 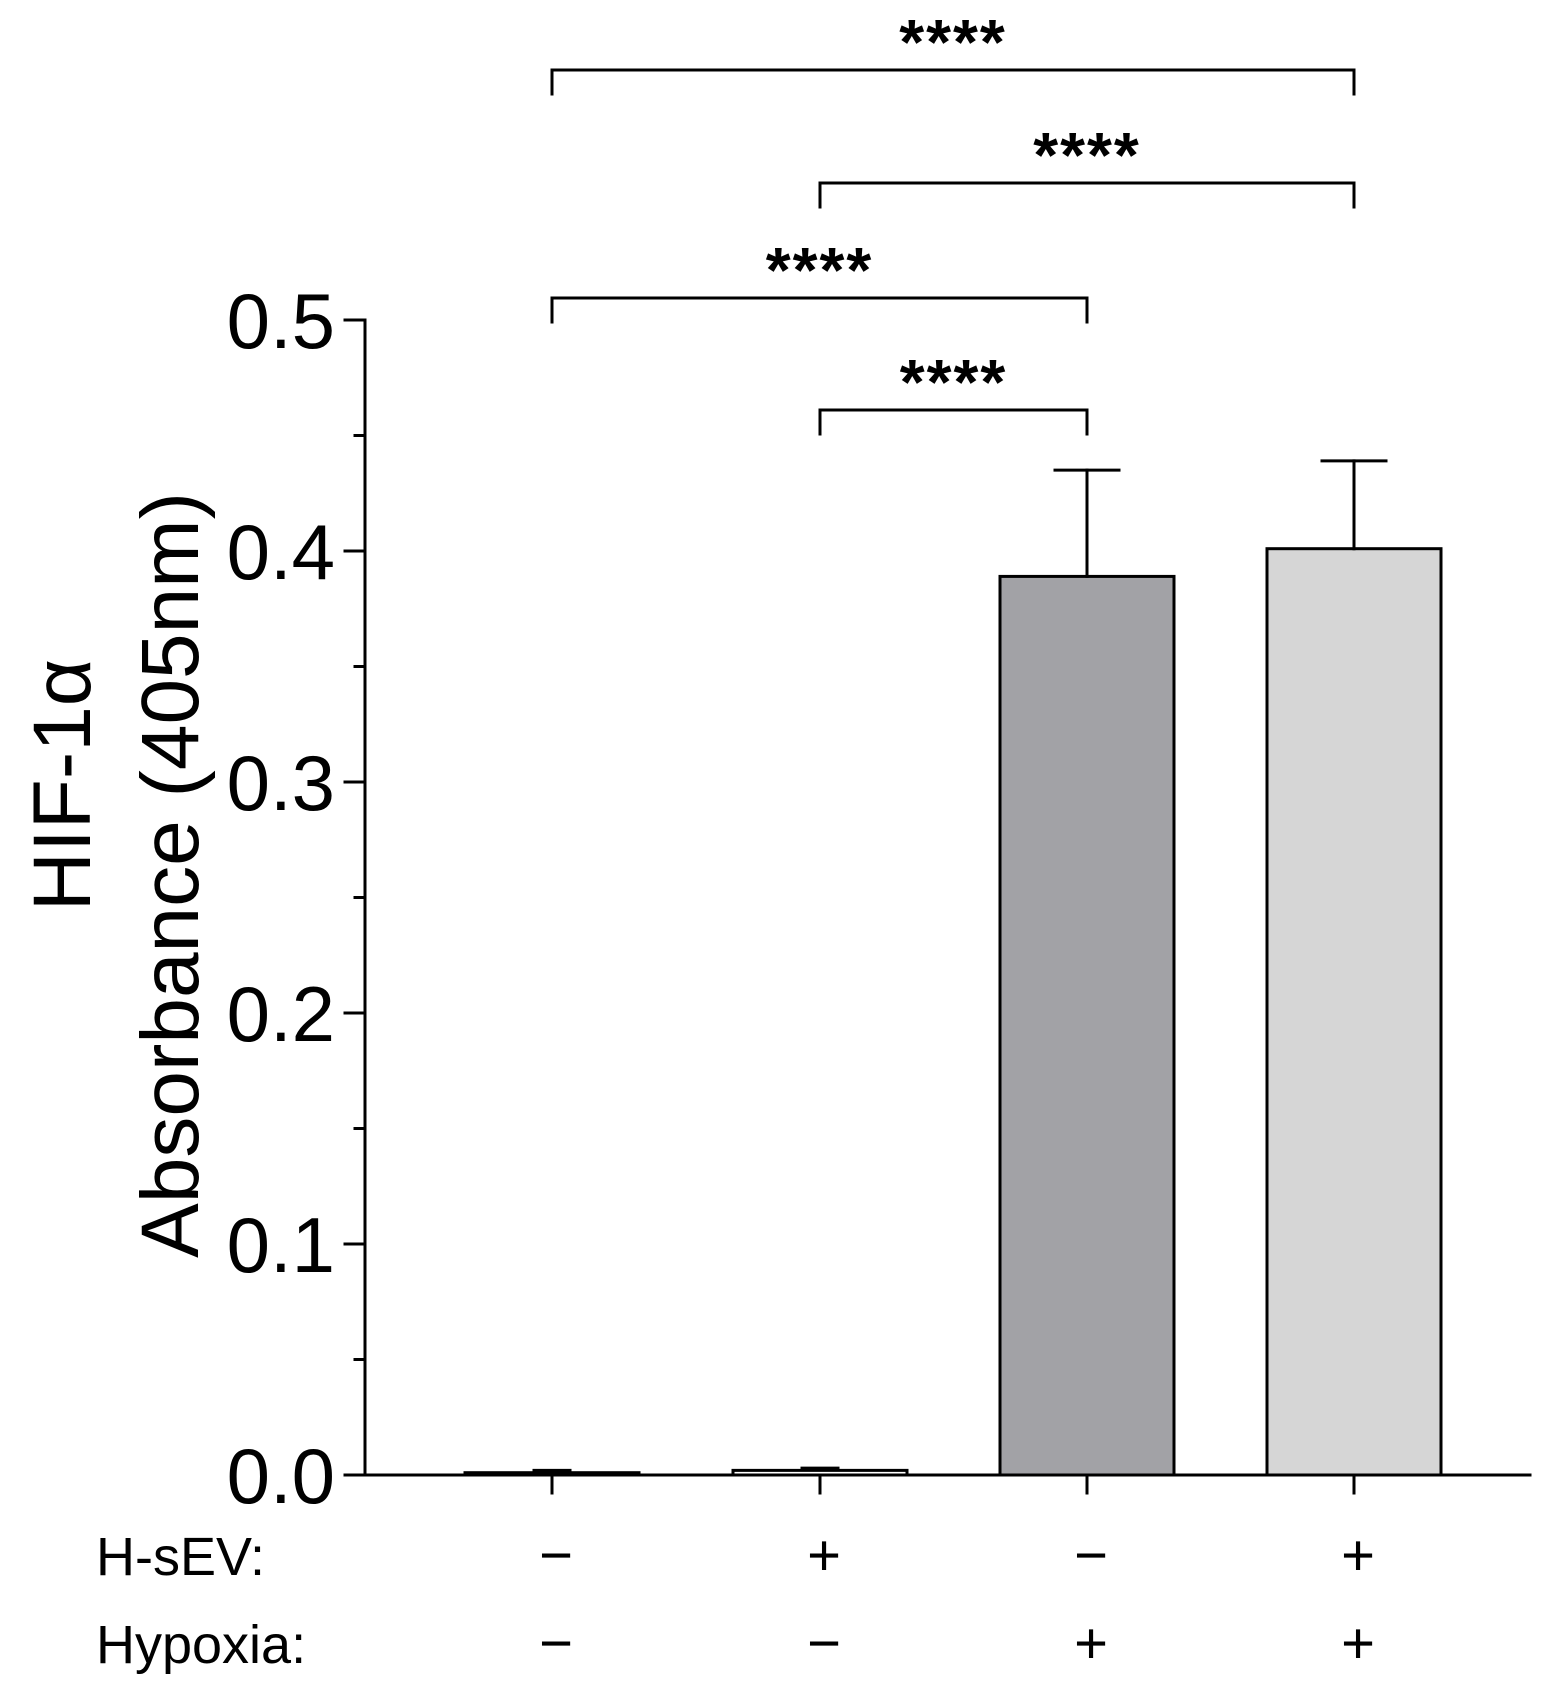 I want to click on y-tick-label: 0.5, so click(x=281, y=321).